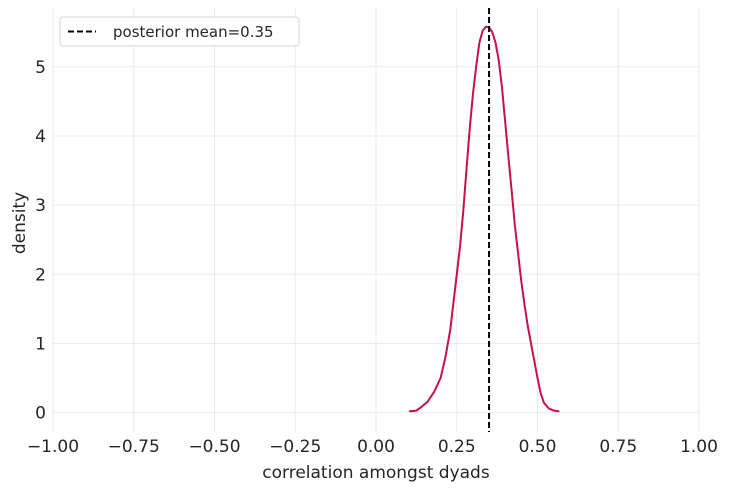  I want to click on y-tick-label: 4, so click(40, 137).